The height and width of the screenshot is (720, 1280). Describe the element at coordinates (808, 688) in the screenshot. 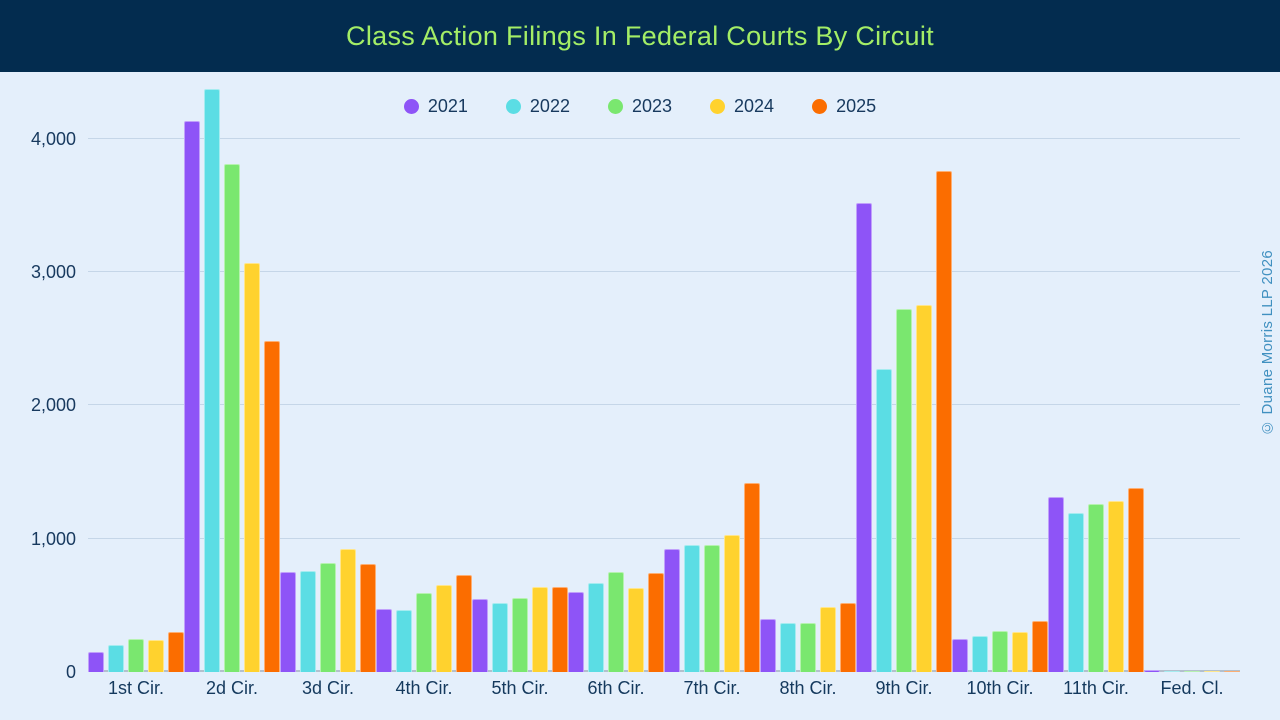

I see `x-label-8th-cir: 8th Cir.` at that location.